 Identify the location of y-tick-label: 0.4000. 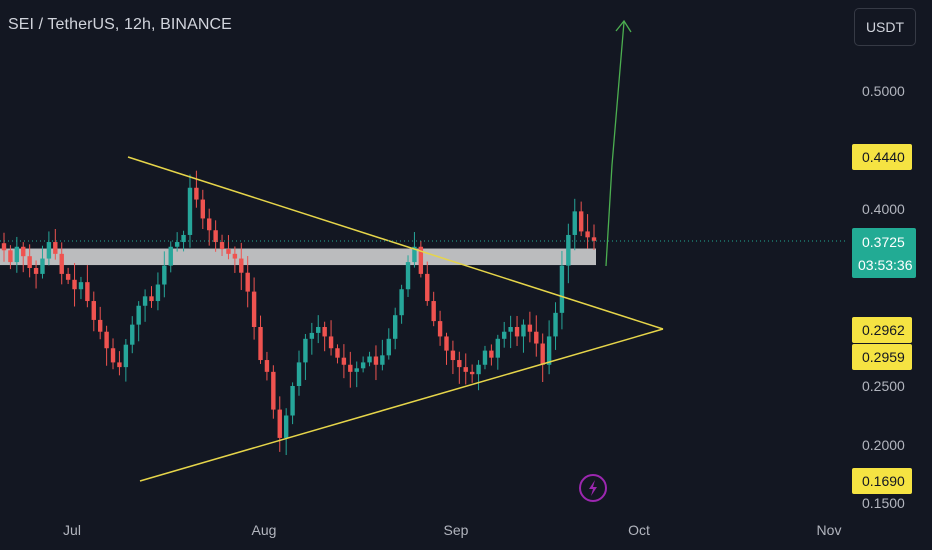
(883, 209).